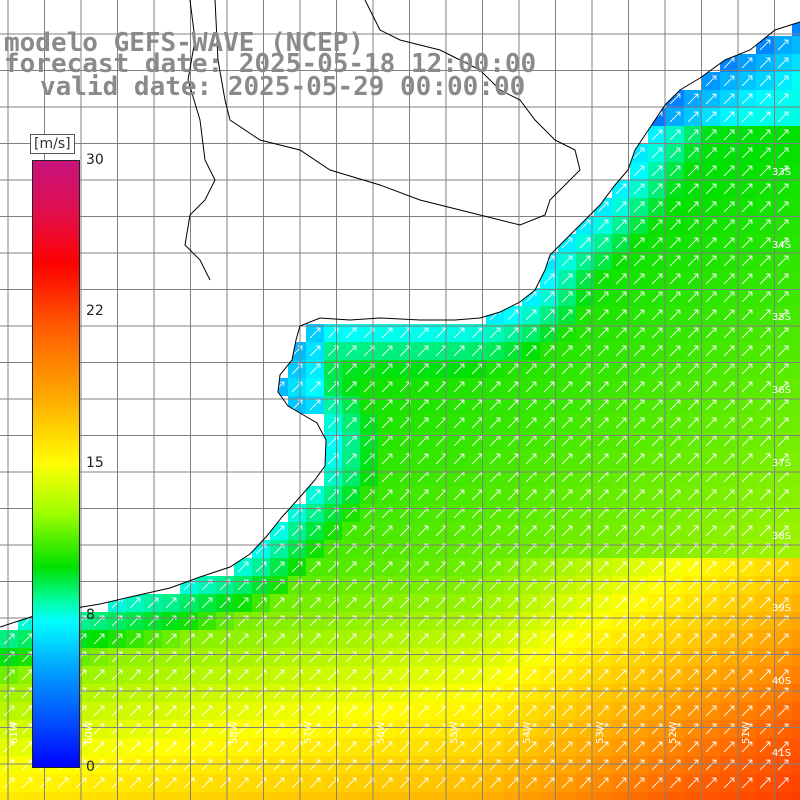  I want to click on lon-label: 56W, so click(381, 732).